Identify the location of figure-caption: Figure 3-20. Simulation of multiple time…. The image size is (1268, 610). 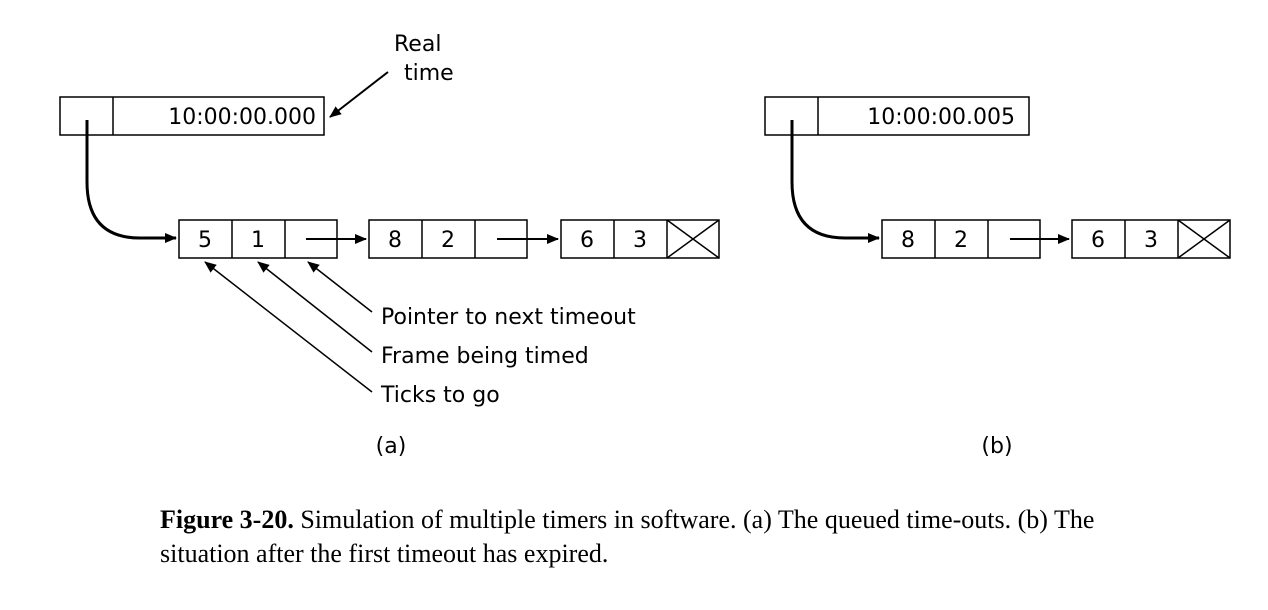
(650, 537).